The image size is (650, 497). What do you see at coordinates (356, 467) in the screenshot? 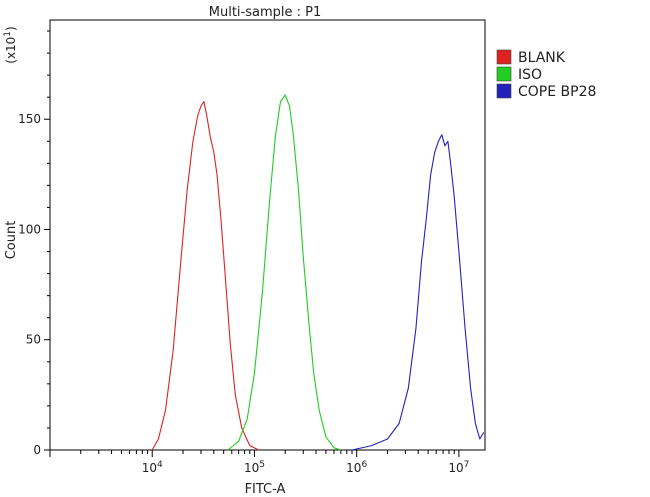
I see `x-tick-label: 10⁶` at bounding box center [356, 467].